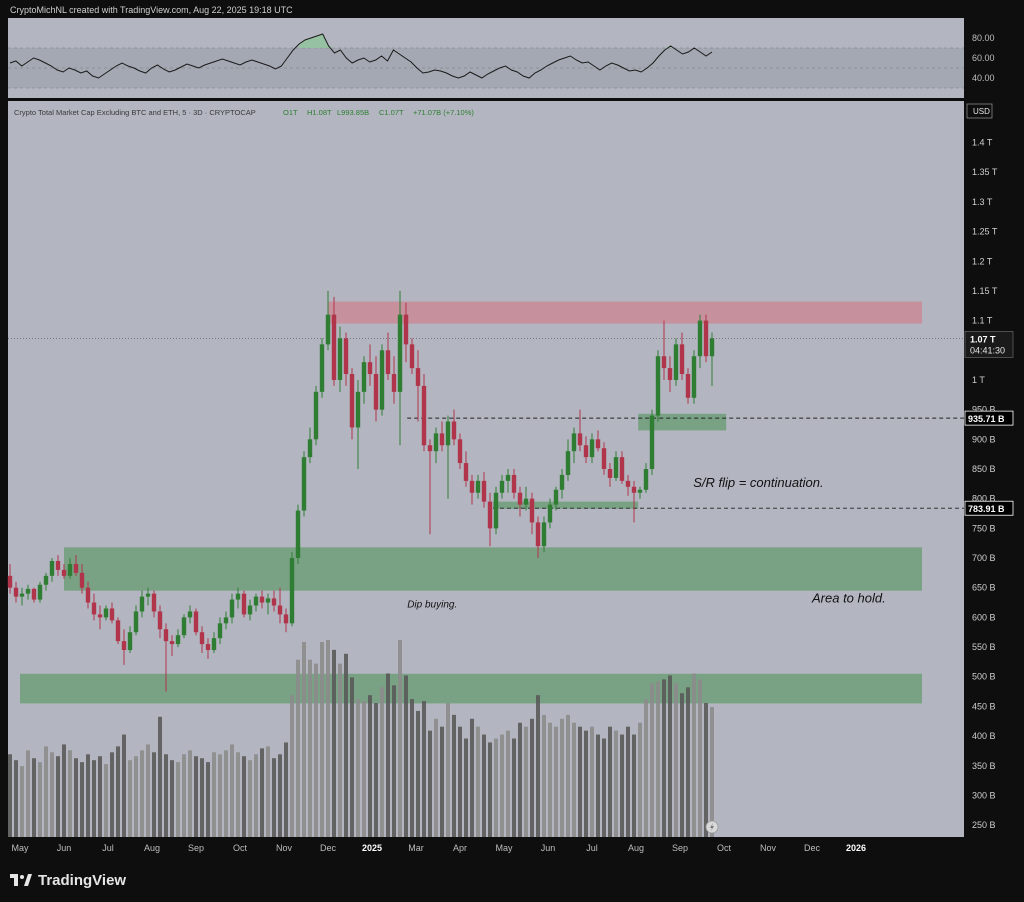 The height and width of the screenshot is (902, 1024). Describe the element at coordinates (353, 112) in the screenshot. I see `ohlc-low: L993.85B` at that location.